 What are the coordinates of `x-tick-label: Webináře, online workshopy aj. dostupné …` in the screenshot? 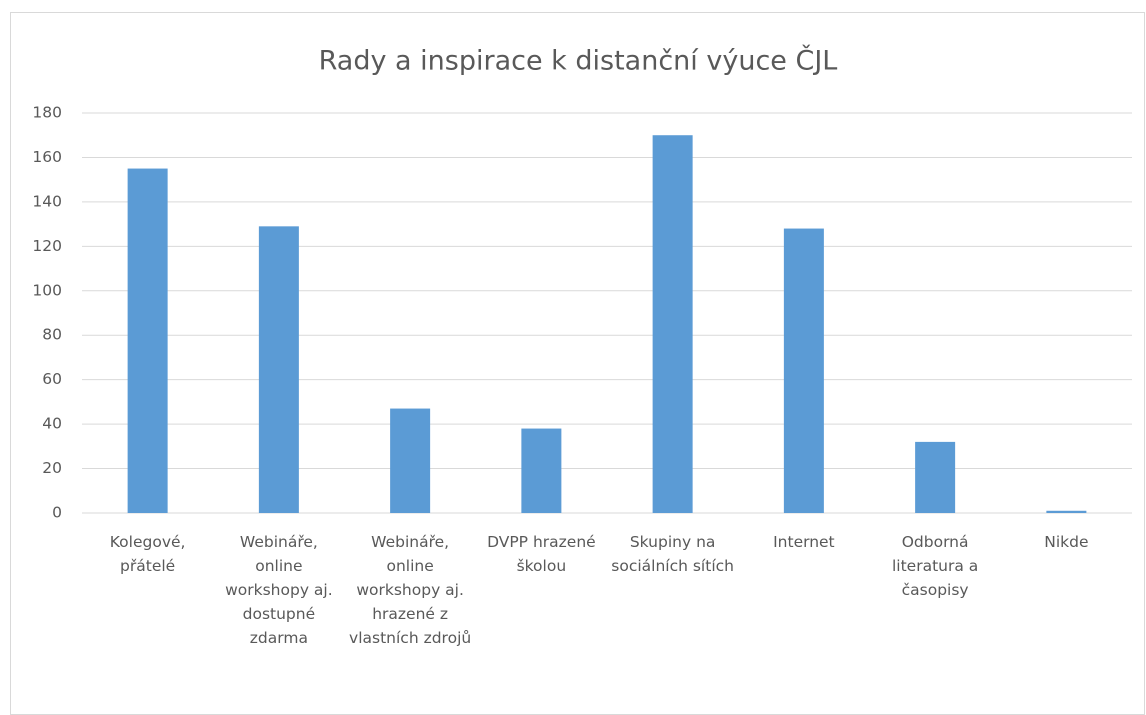 It's located at (279, 590).